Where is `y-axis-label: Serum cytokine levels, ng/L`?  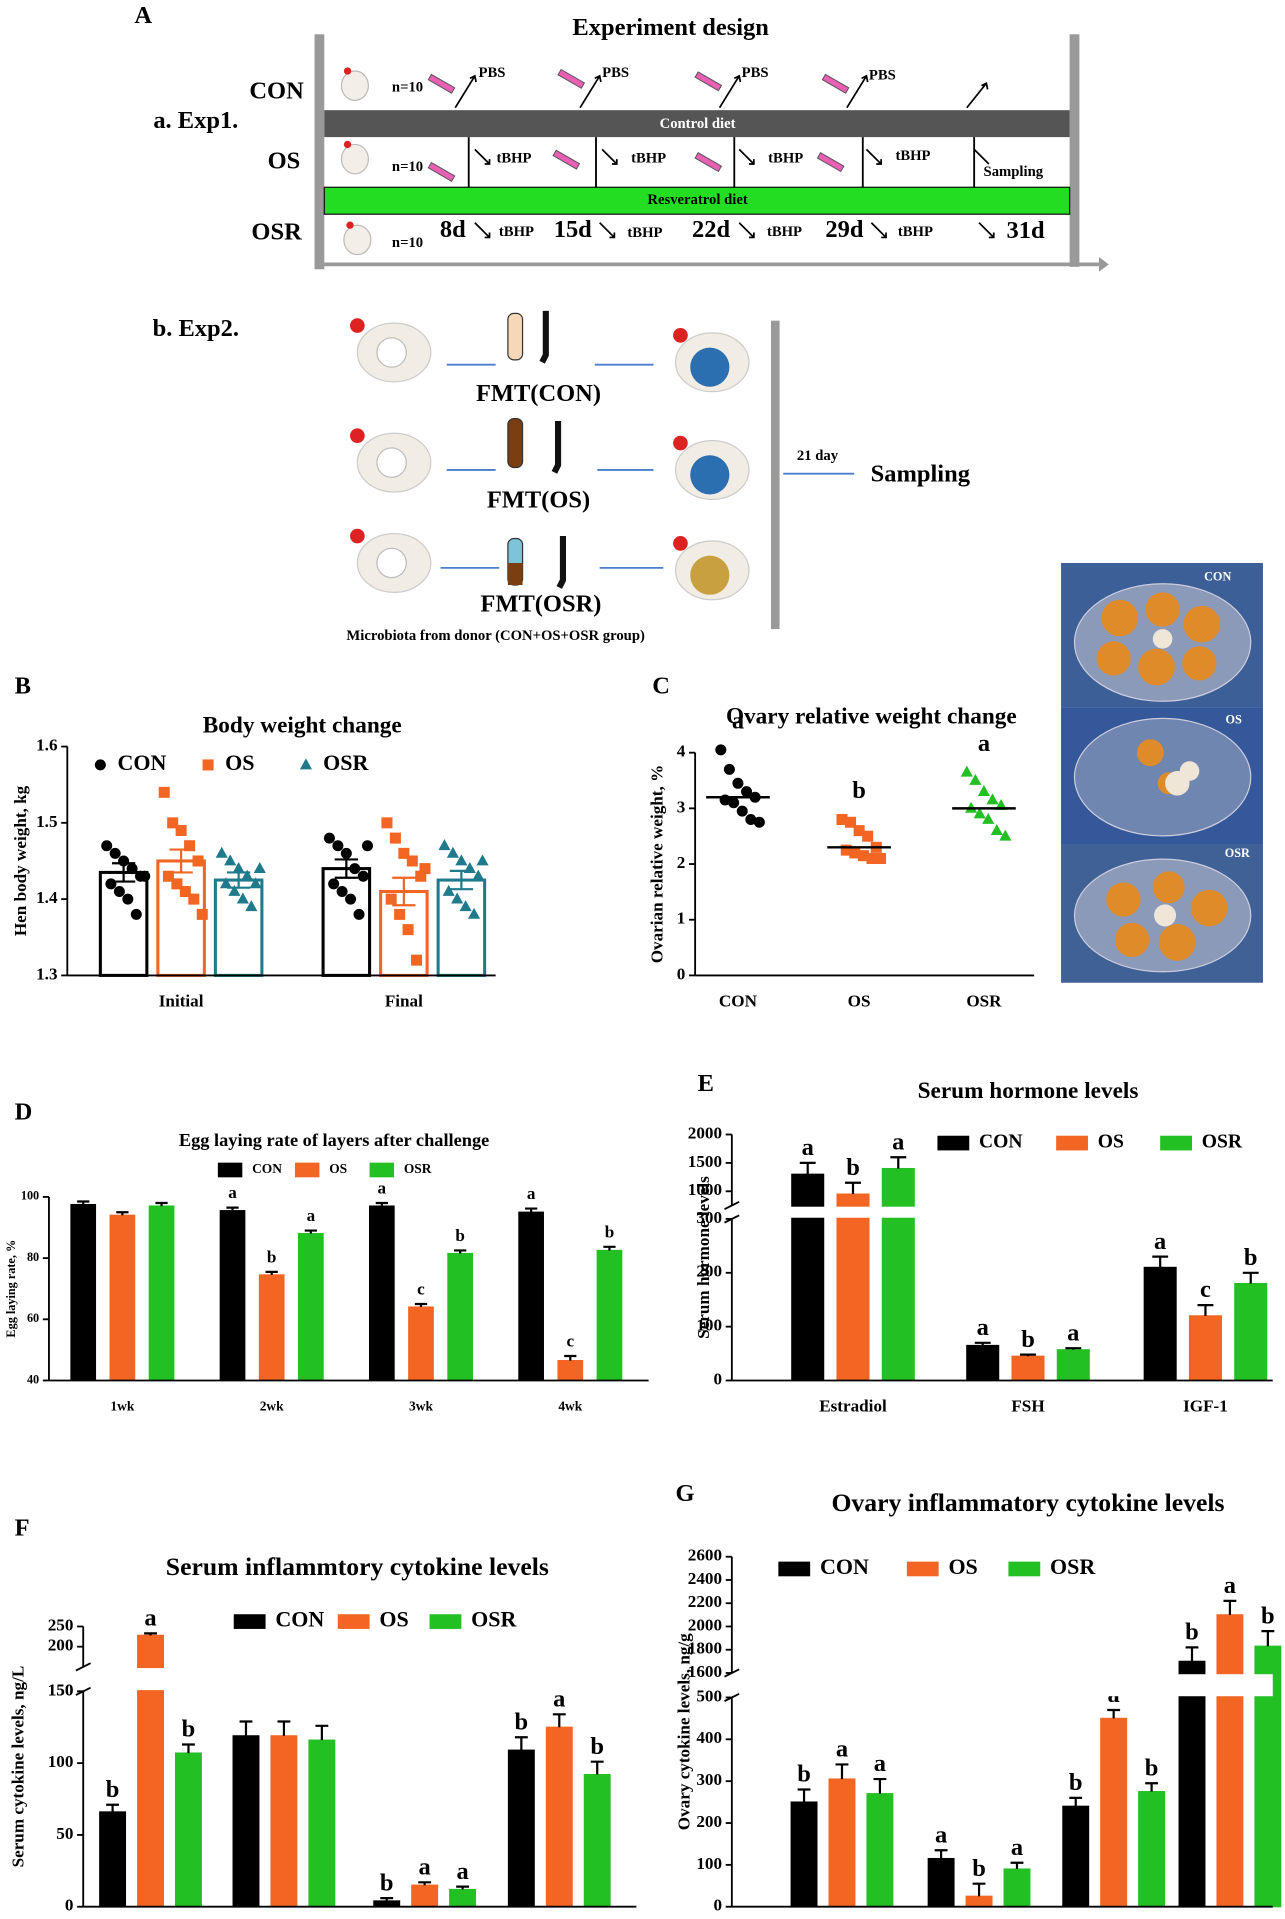
y-axis-label: Serum cytokine levels, ng/L is located at coordinates (18, 1767).